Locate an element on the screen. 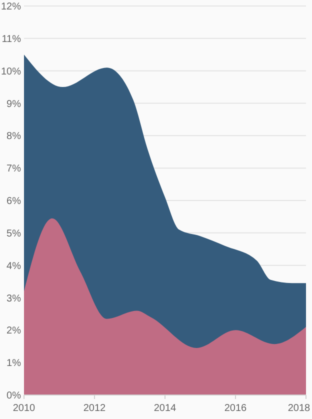  y-tick-label: 2% is located at coordinates (14, 331).